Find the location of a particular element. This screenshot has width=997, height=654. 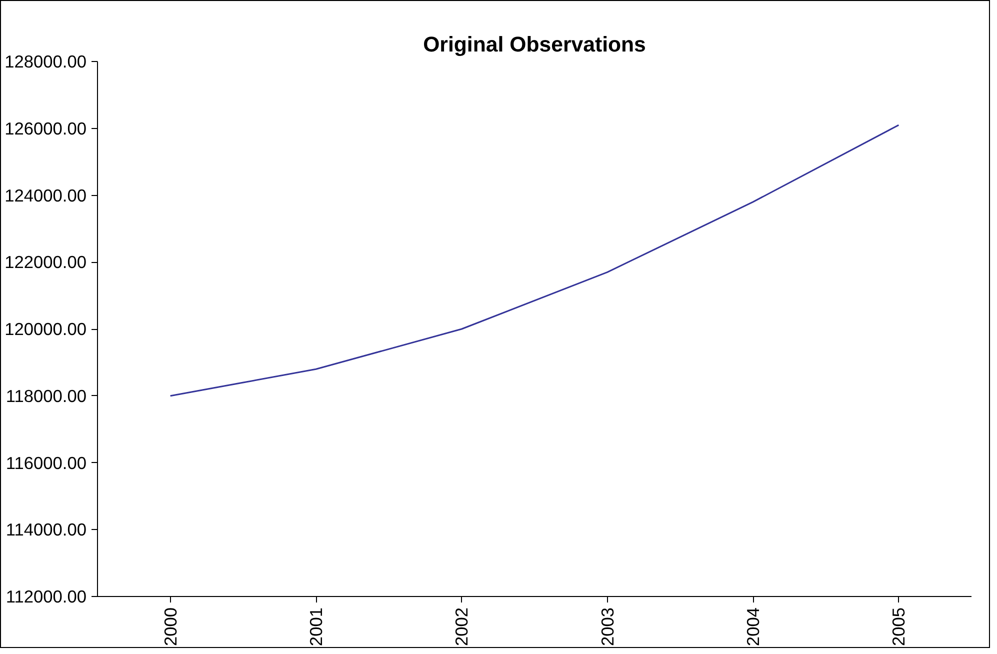

x-tick-label: 2001 is located at coordinates (316, 626).